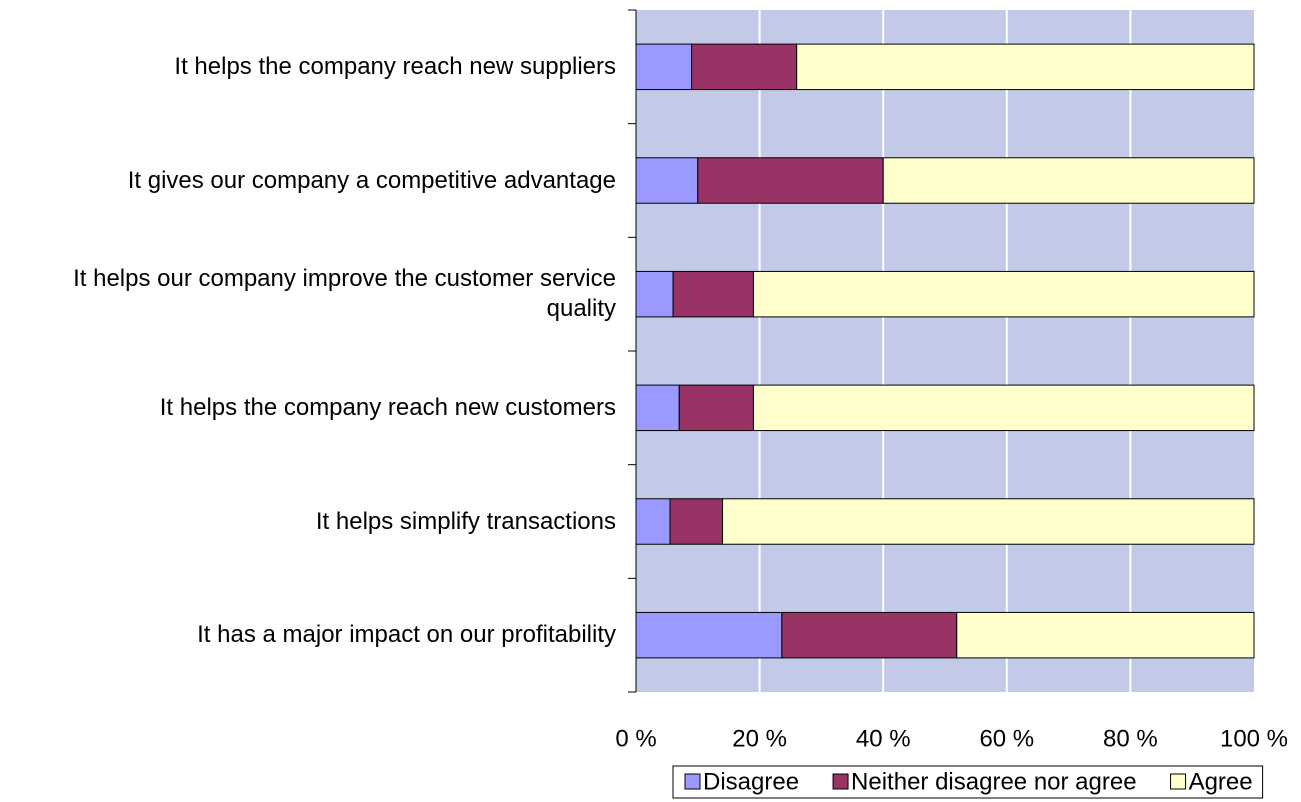  Describe the element at coordinates (395, 66) in the screenshot. I see `category-label: It helps the company reach new suppliers` at that location.